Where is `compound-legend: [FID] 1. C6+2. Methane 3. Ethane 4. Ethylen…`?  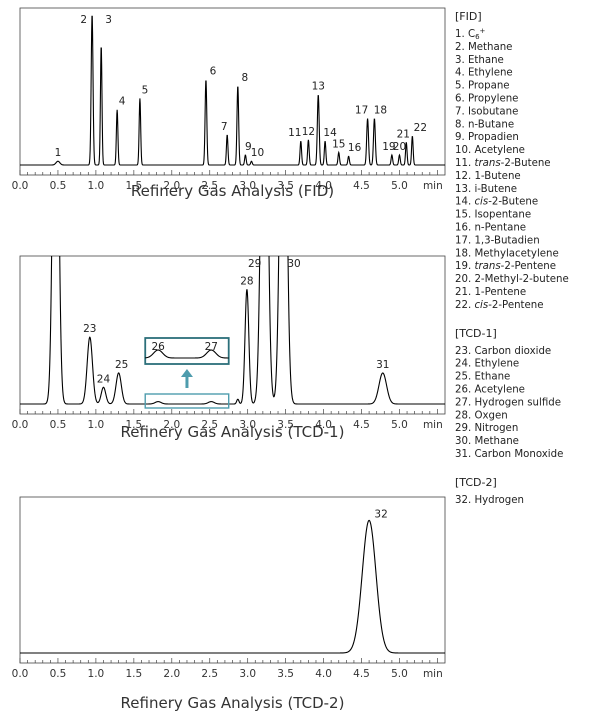 compound-legend: [FID] 1. C6+2. Methane 3. Ethane 4. Ethylen… is located at coordinates (512, 258).